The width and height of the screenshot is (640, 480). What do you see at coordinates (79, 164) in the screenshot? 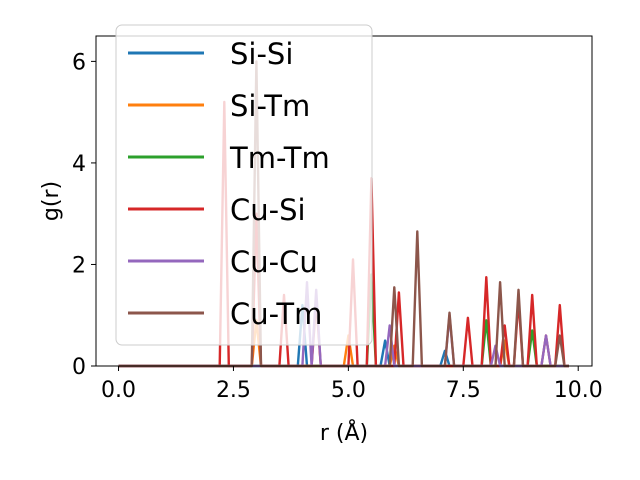
I see `y-tick-label: 4` at bounding box center [79, 164].